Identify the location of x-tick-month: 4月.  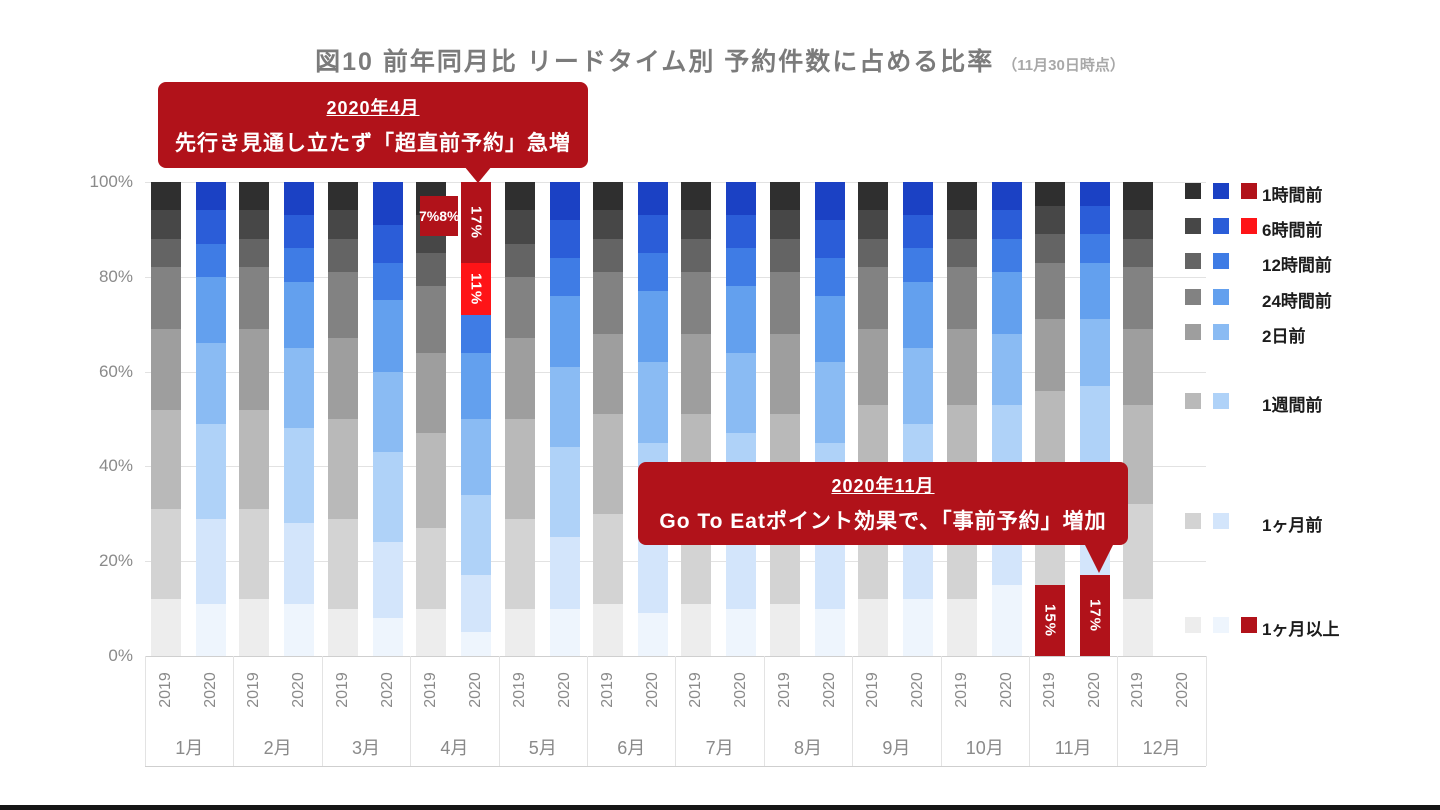
(454, 748).